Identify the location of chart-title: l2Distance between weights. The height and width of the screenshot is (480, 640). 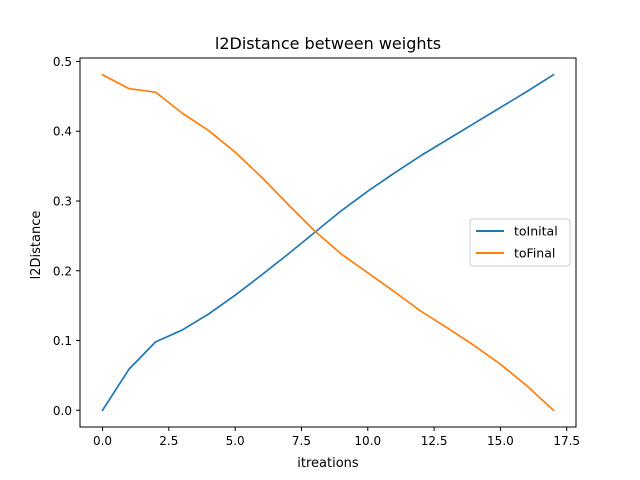
(328, 43).